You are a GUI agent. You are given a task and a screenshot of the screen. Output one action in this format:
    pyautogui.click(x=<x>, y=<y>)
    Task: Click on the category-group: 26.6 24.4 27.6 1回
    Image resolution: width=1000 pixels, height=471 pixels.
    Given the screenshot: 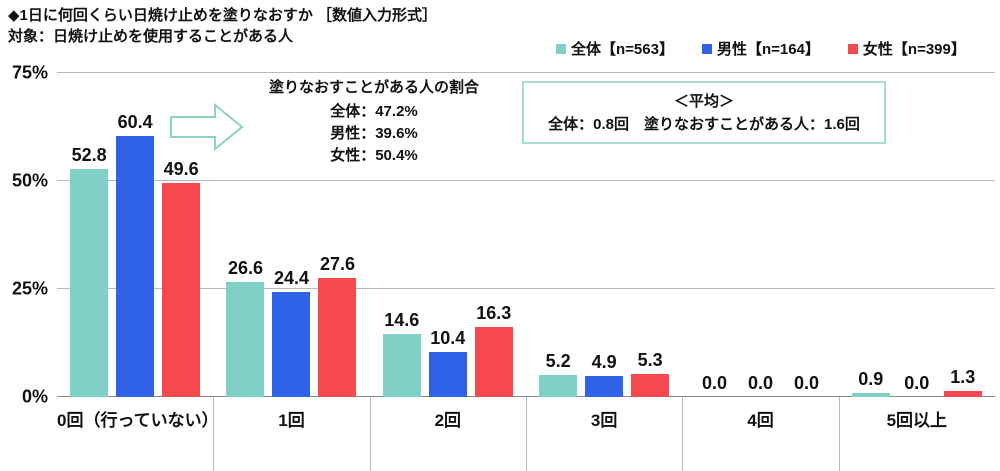 What is the action you would take?
    pyautogui.click(x=292, y=272)
    